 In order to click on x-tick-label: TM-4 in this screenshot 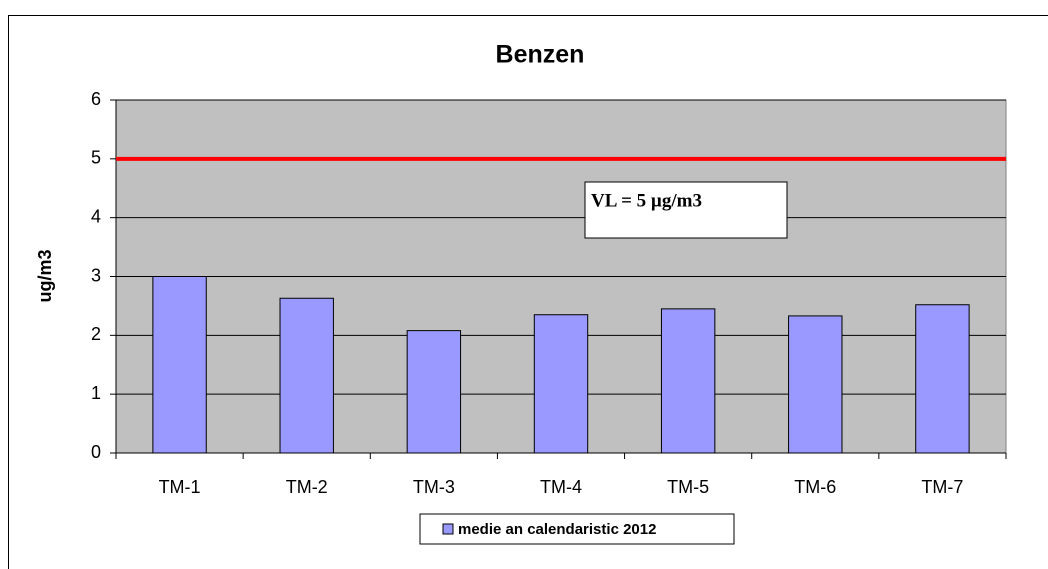, I will do `click(561, 487)`.